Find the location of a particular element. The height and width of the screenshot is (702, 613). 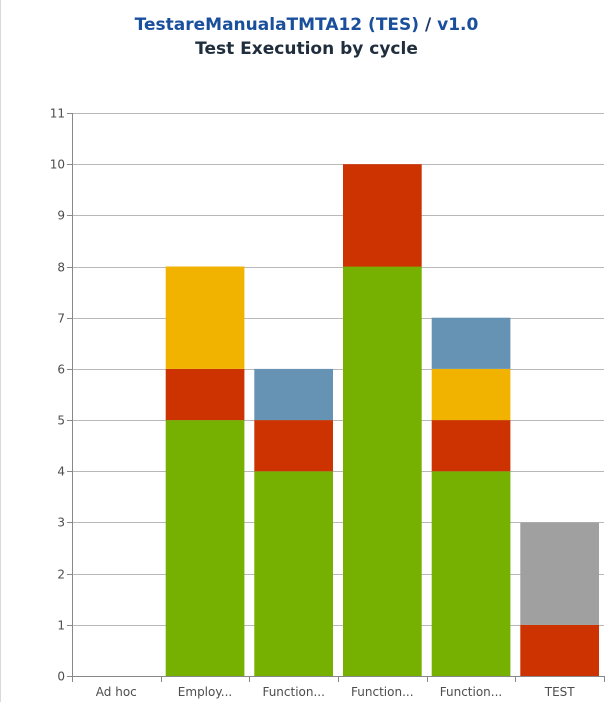

y-tick-label: 11 is located at coordinates (57, 114).